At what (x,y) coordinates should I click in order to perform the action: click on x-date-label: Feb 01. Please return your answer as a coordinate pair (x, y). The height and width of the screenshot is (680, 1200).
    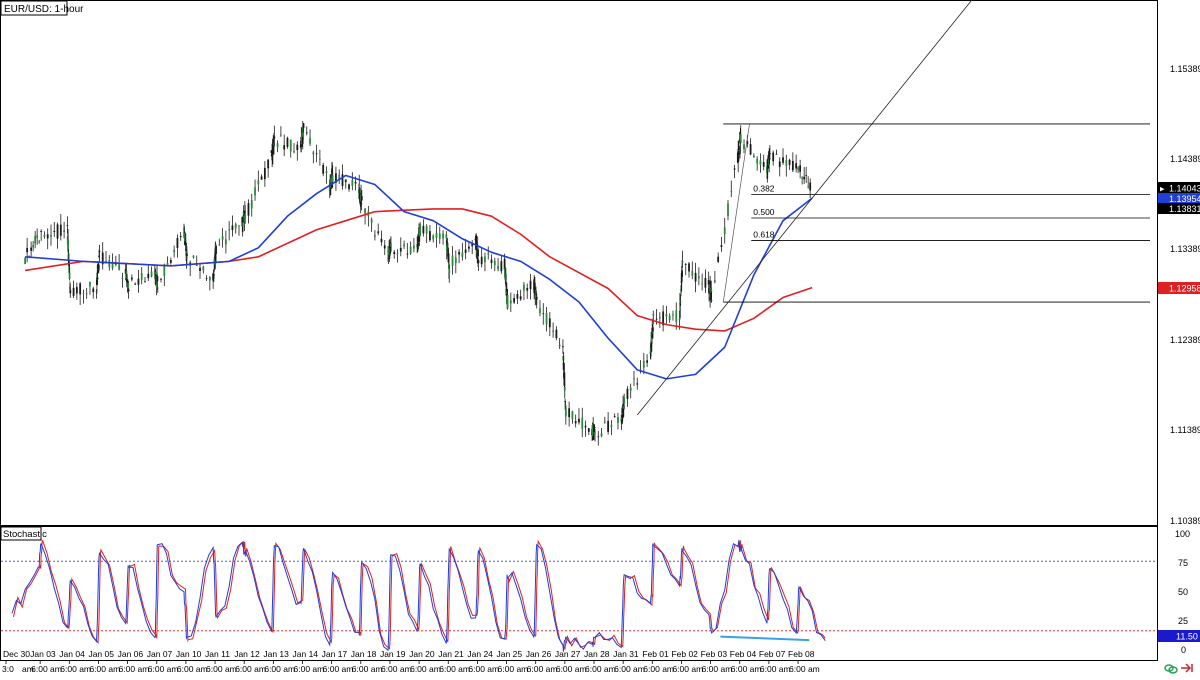
    Looking at the image, I should click on (655, 654).